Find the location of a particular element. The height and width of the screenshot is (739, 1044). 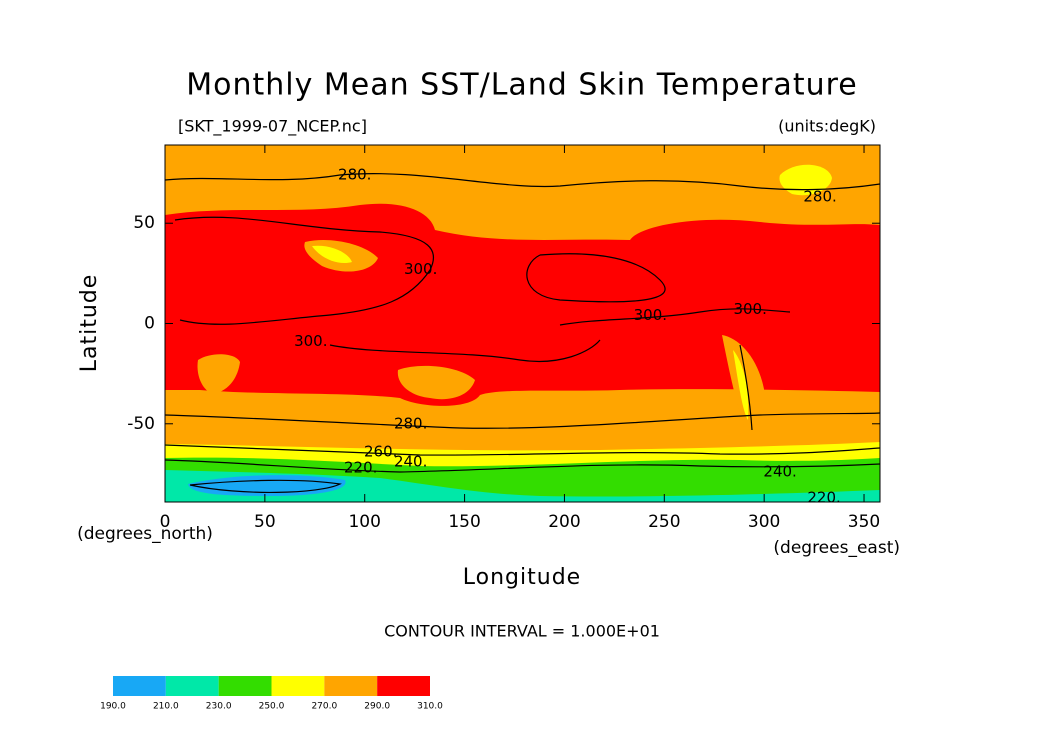

x-tick-label: 150 is located at coordinates (464, 522).